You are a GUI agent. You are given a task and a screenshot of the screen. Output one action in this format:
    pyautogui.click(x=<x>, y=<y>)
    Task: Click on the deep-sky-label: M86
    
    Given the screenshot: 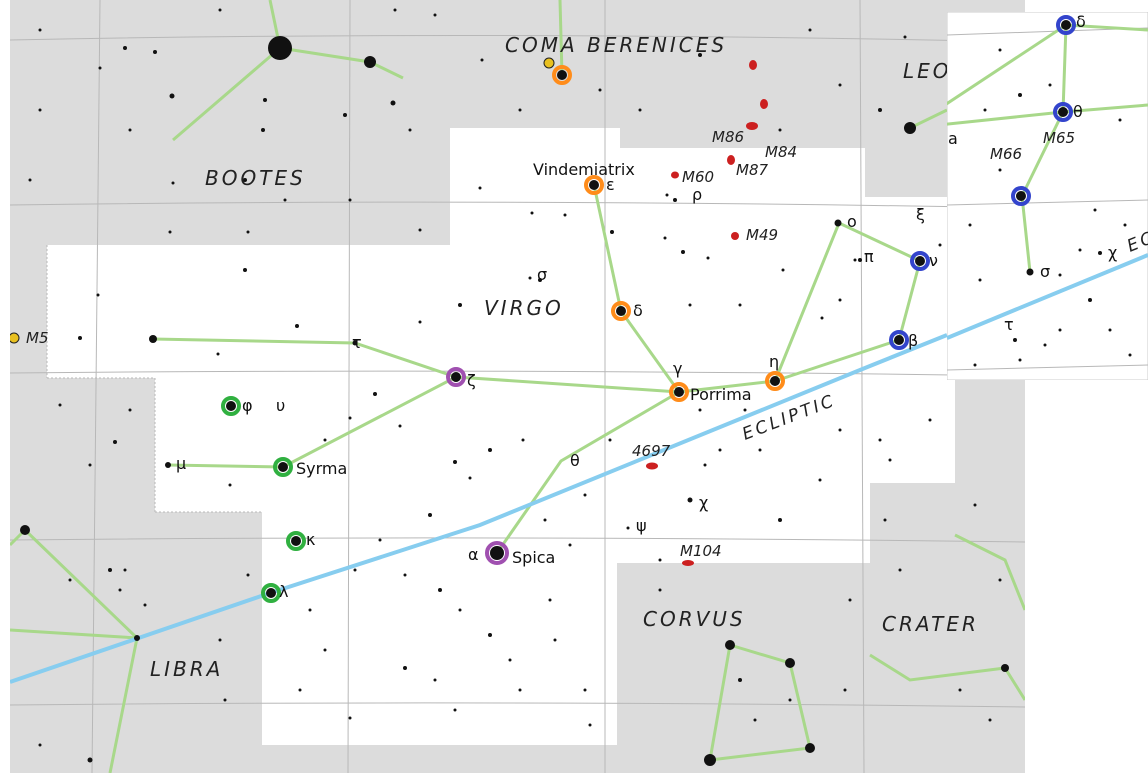 What is the action you would take?
    pyautogui.click(x=728, y=137)
    